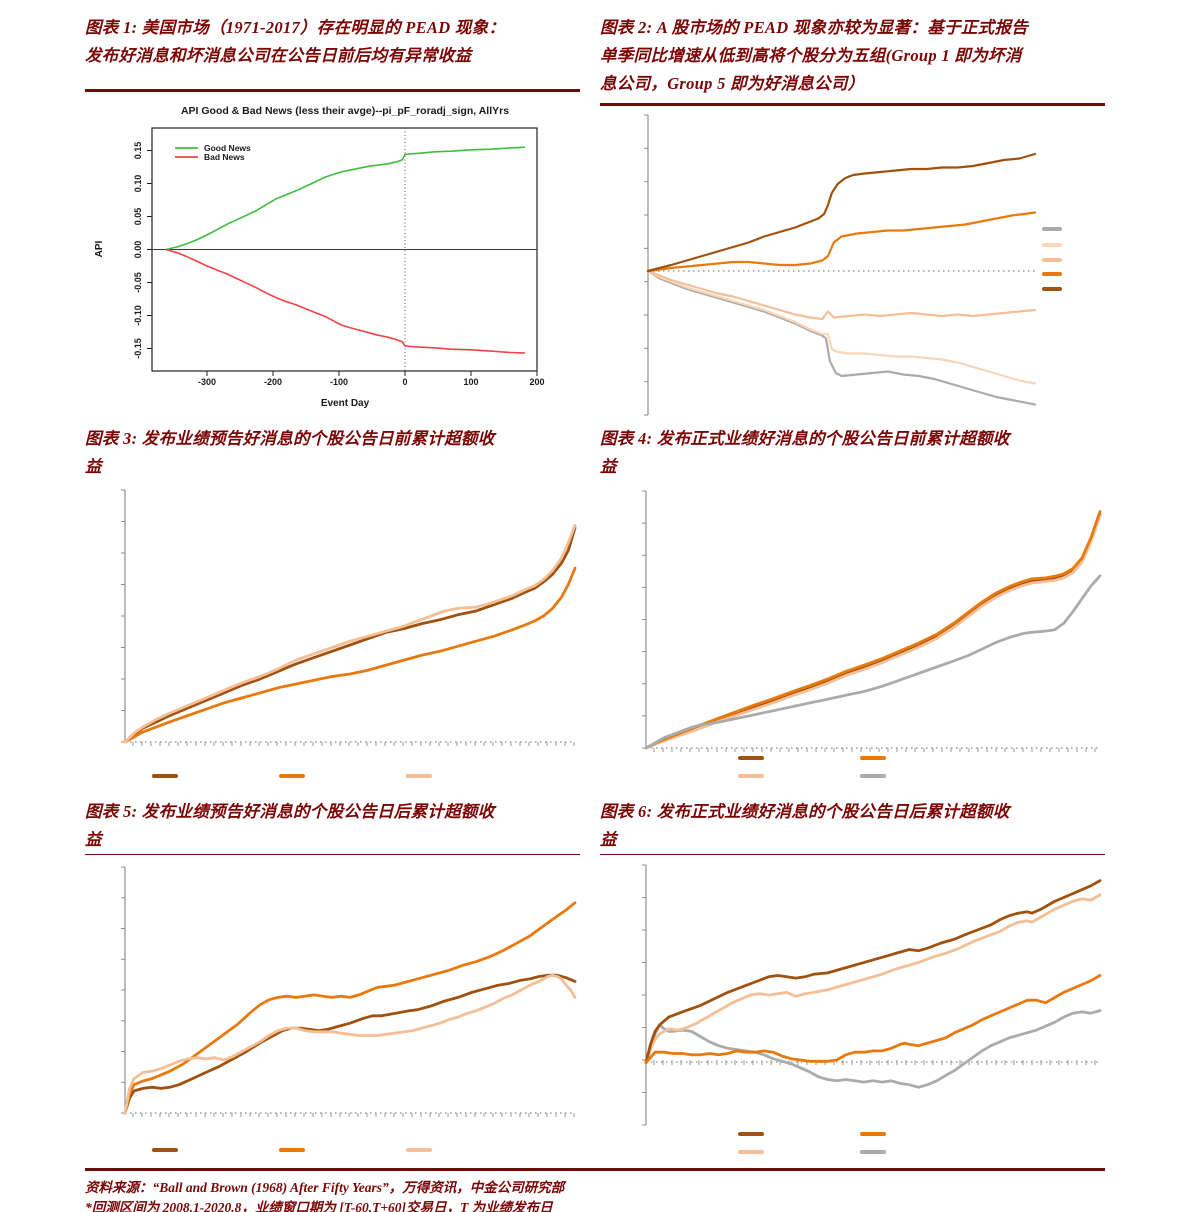  I want to click on chart4-canvas, so click(872, 621).